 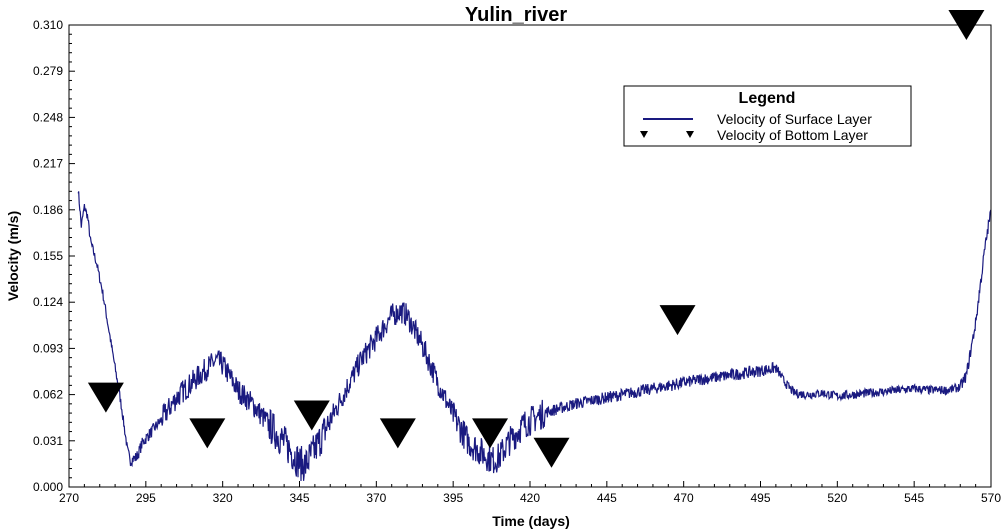 What do you see at coordinates (69, 498) in the screenshot?
I see `x-tick-label: 270` at bounding box center [69, 498].